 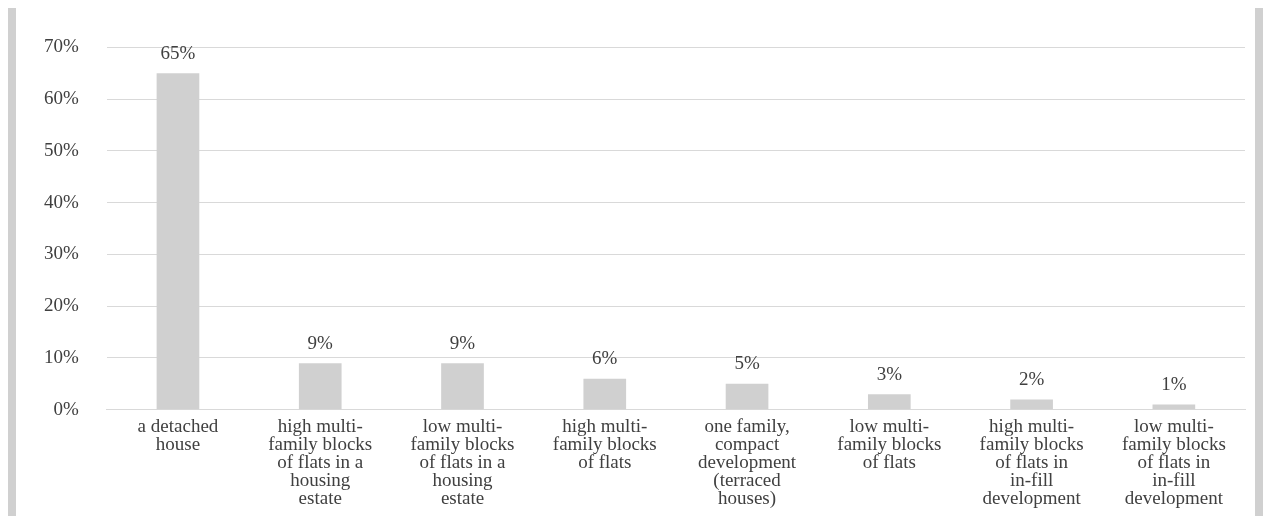 What do you see at coordinates (61, 149) in the screenshot?
I see `y-tick-label: 50%` at bounding box center [61, 149].